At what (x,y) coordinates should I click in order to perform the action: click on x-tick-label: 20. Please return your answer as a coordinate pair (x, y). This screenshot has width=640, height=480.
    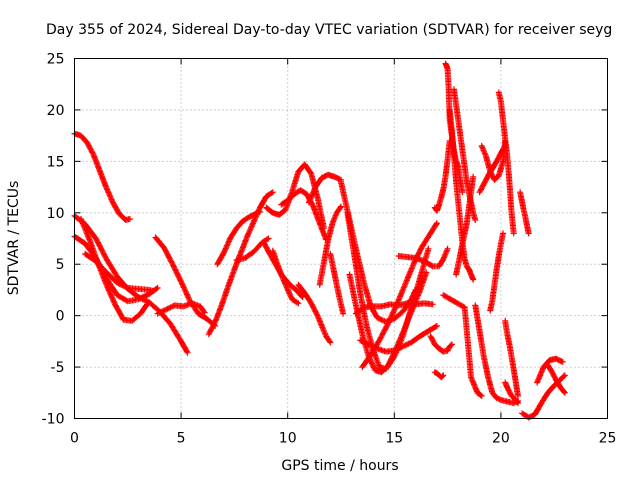
    Looking at the image, I should click on (501, 439).